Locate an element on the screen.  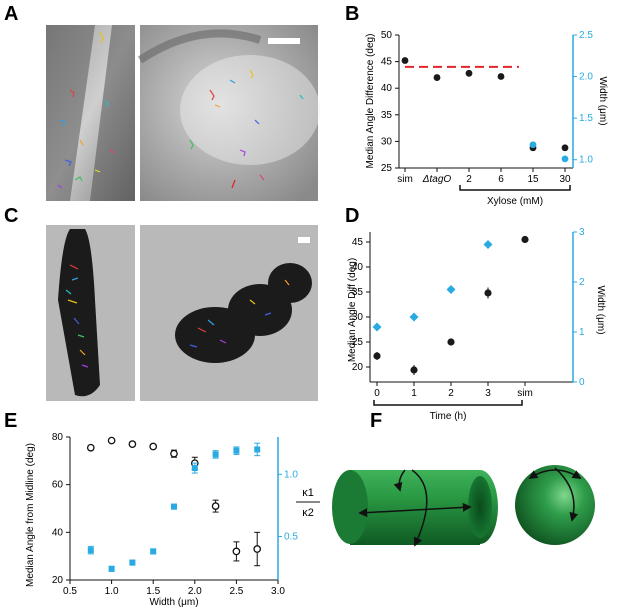
y-tick-label: 50 is located at coordinates (387, 35).